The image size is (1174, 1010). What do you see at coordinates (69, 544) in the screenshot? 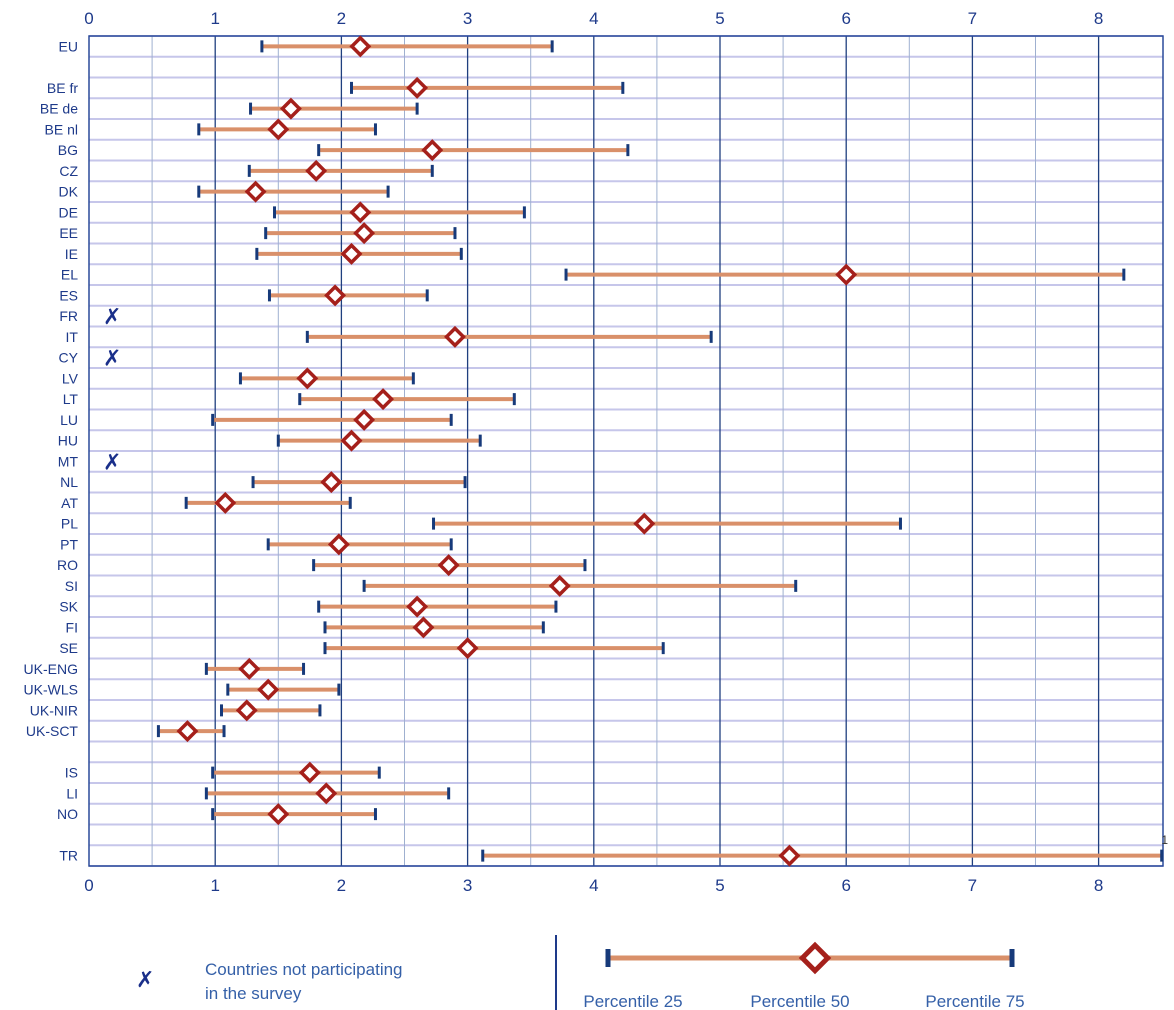
I see `country-label: PT` at bounding box center [69, 544].